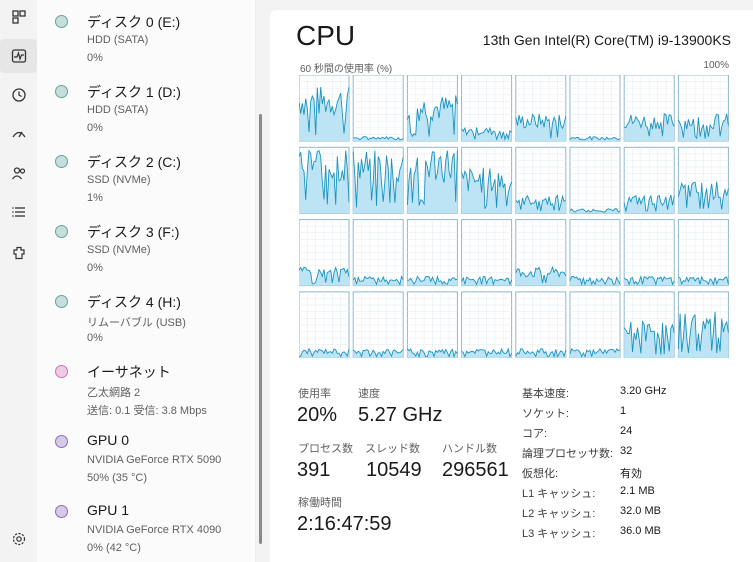 Image resolution: width=753 pixels, height=562 pixels. I want to click on processes-icon, so click(18, 17).